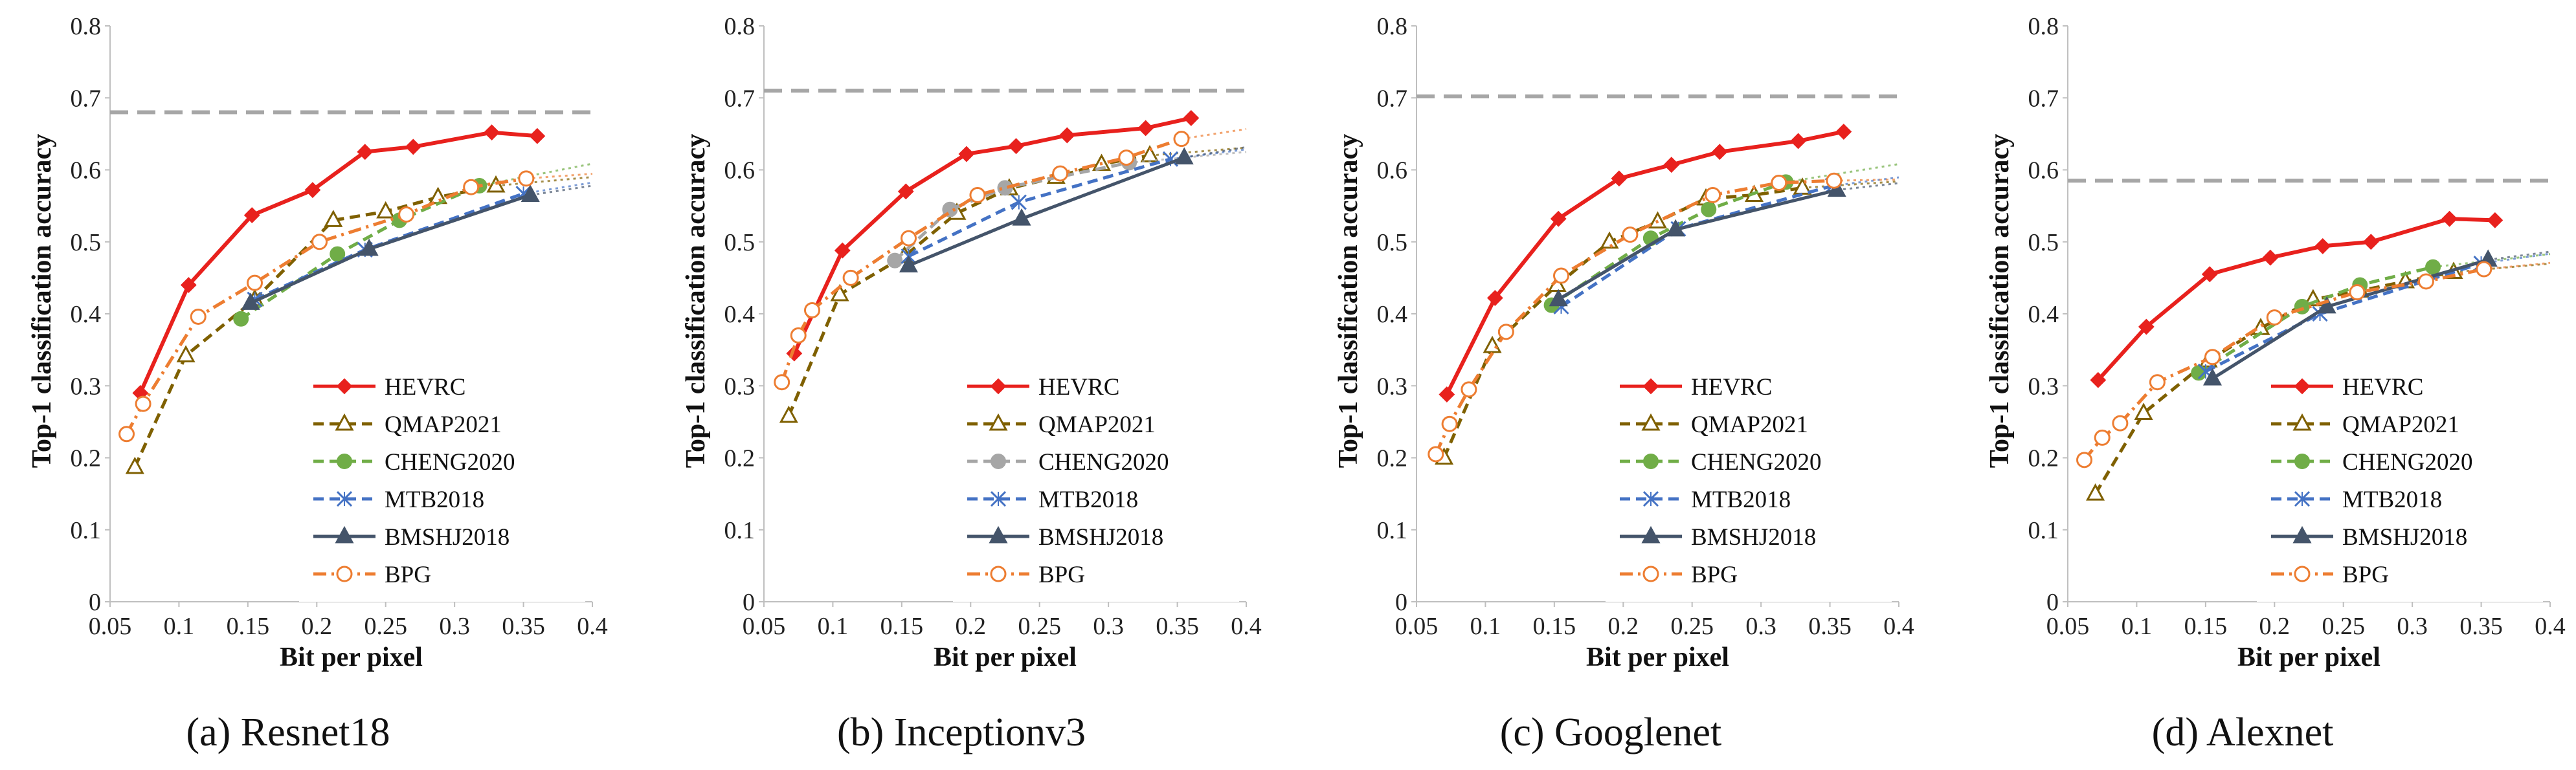 This screenshot has width=2576, height=770. What do you see at coordinates (413, 245) in the screenshot?
I see `series-cheng2020` at bounding box center [413, 245].